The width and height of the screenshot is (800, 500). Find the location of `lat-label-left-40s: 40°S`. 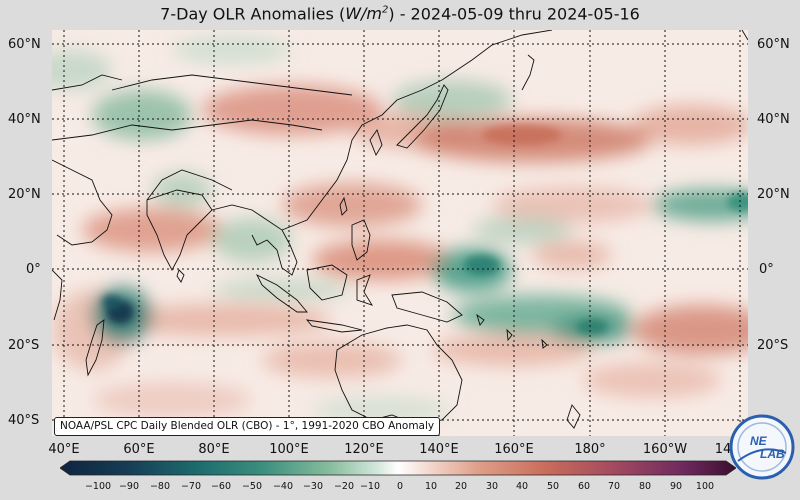

lat-label-left-40s: 40°S is located at coordinates (24, 420).